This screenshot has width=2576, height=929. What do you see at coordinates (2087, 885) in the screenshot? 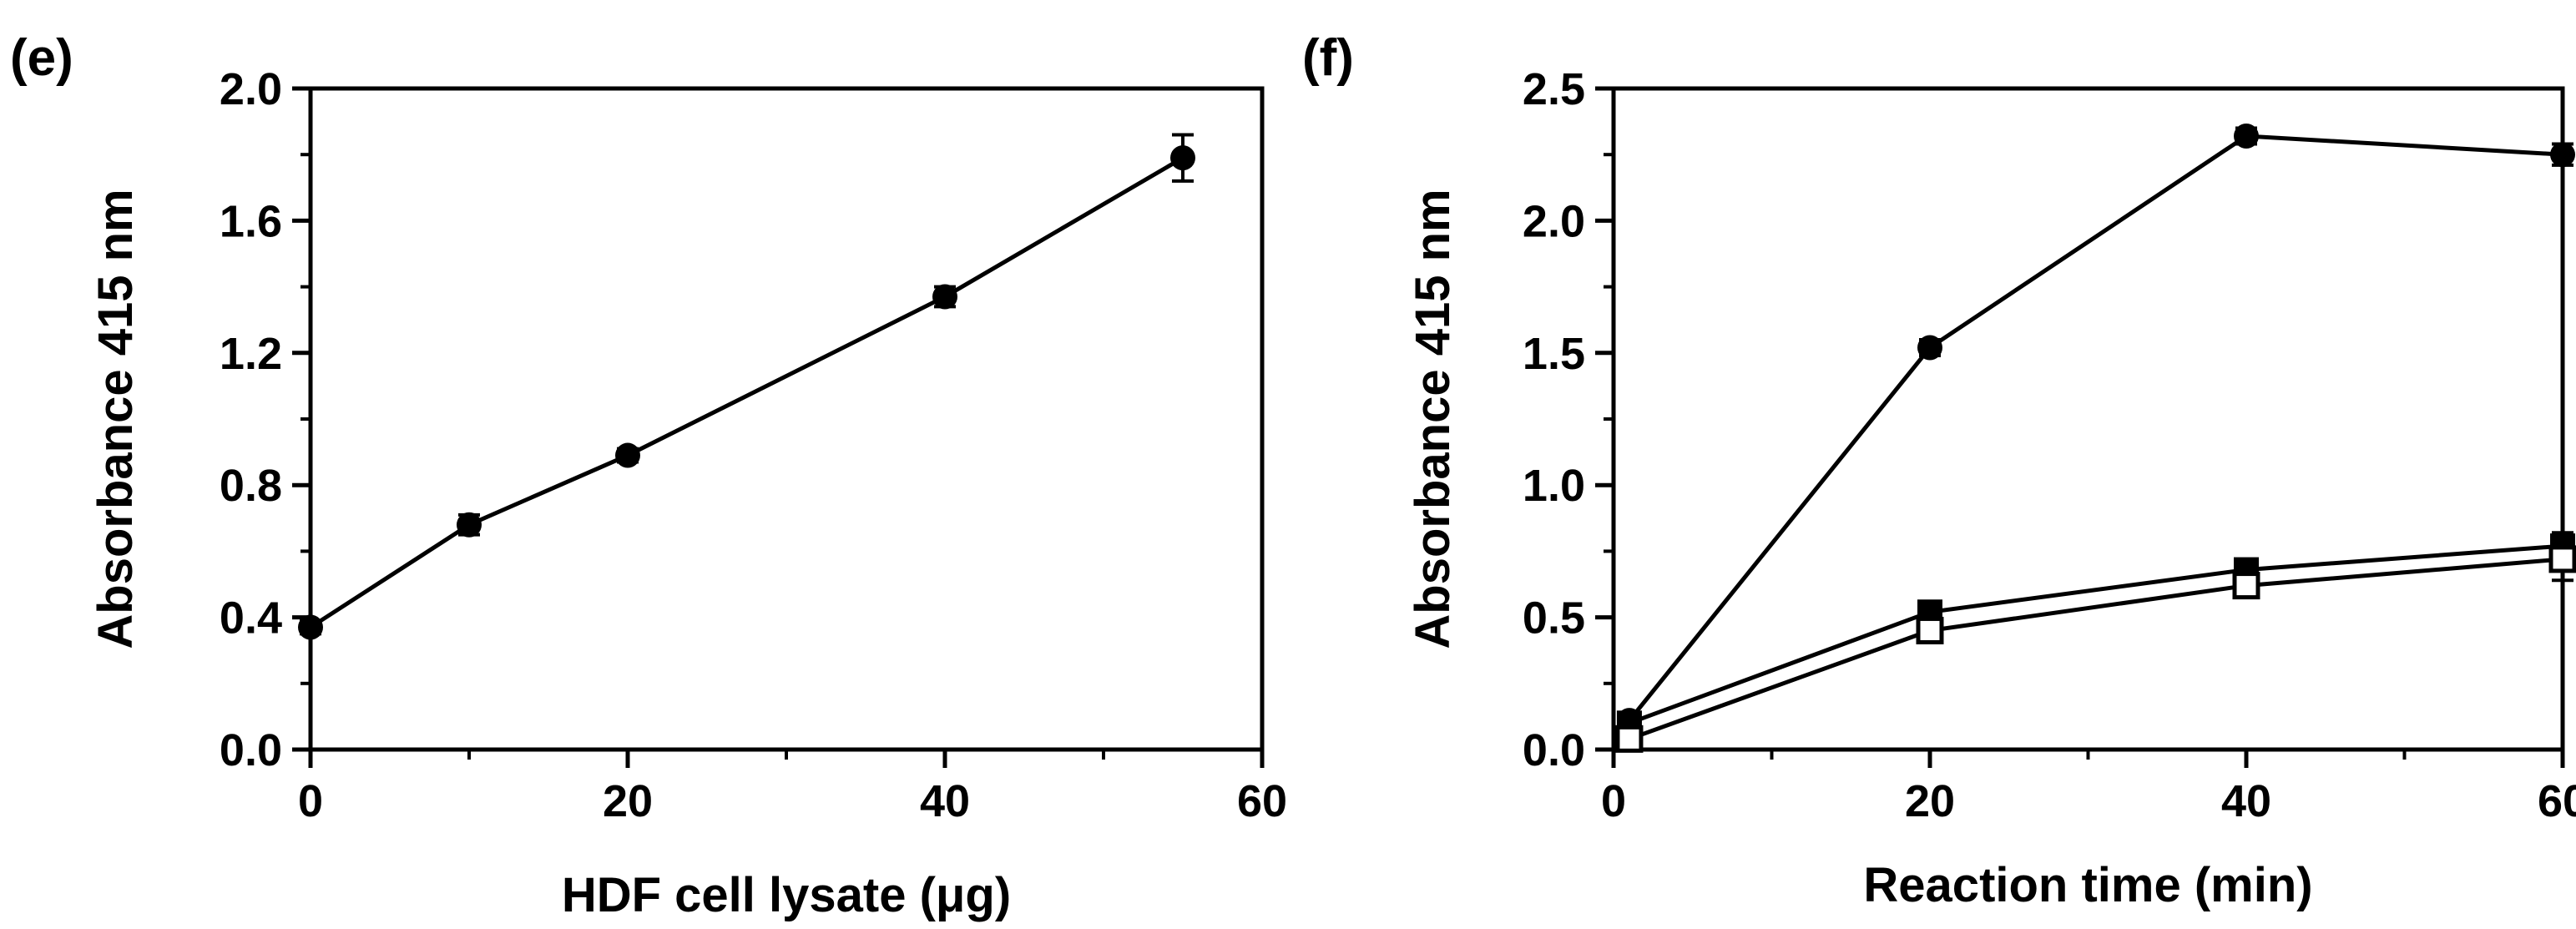
I see `x-axis-title: Reaction time (min)` at bounding box center [2087, 885].